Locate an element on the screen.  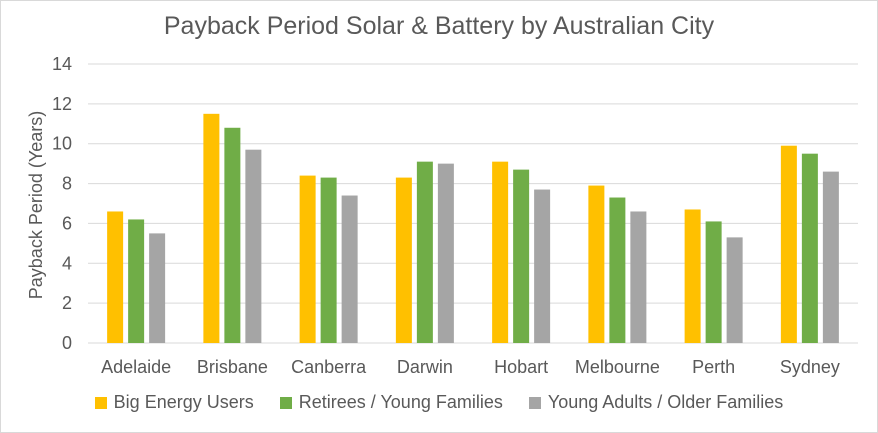
legend-item: Big Energy Users is located at coordinates (174, 402).